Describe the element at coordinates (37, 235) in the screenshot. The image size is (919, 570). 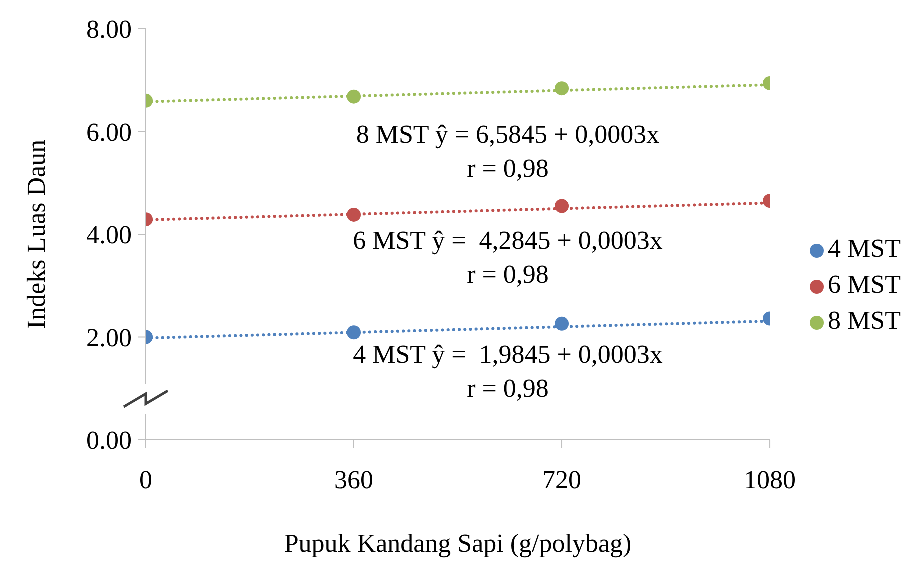
I see `y-axis-title: Indeks Luas Daun` at that location.